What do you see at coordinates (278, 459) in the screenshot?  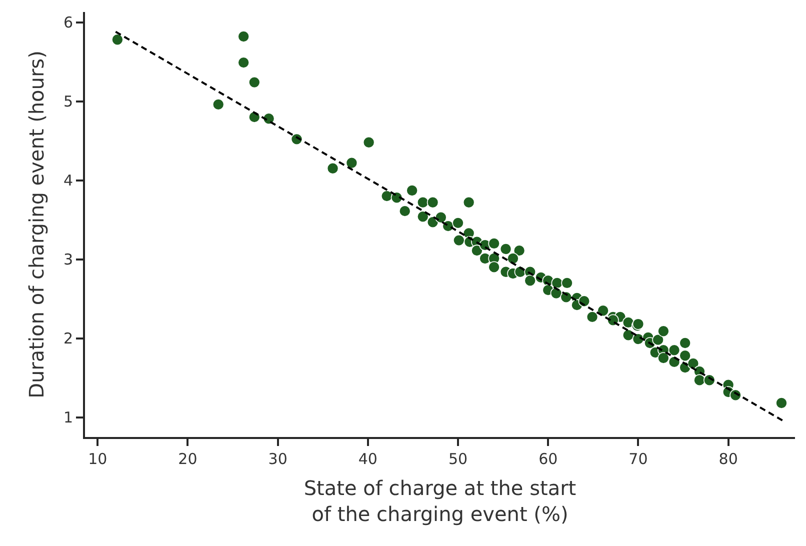 I see `x-tick-label: 30` at bounding box center [278, 459].